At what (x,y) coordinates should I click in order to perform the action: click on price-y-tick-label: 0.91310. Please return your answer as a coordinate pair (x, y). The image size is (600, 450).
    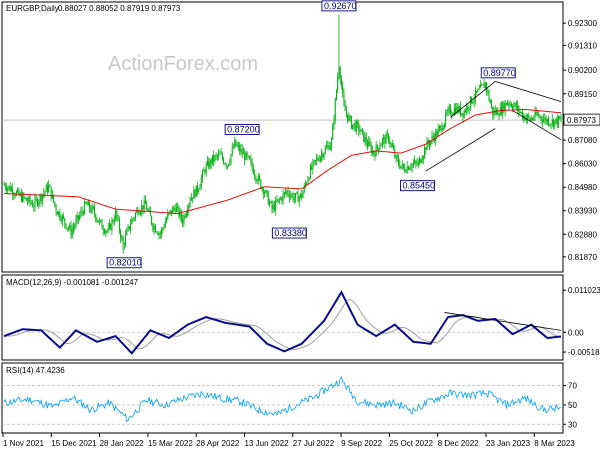
    Looking at the image, I should click on (582, 45).